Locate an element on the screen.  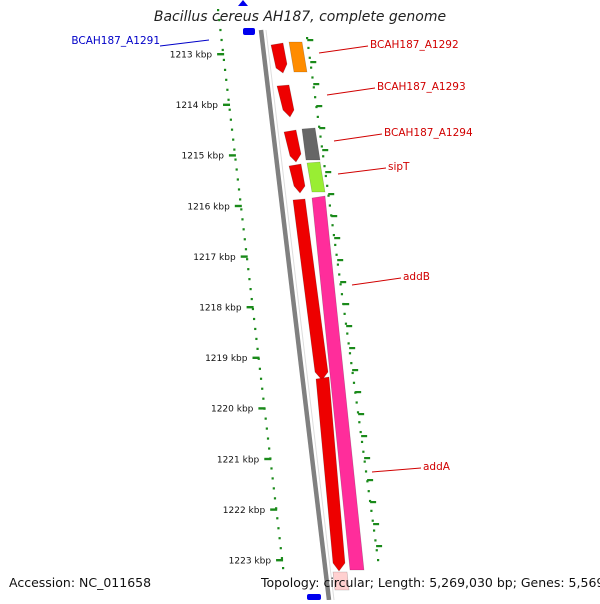
gene-label: sipT is located at coordinates (399, 167).